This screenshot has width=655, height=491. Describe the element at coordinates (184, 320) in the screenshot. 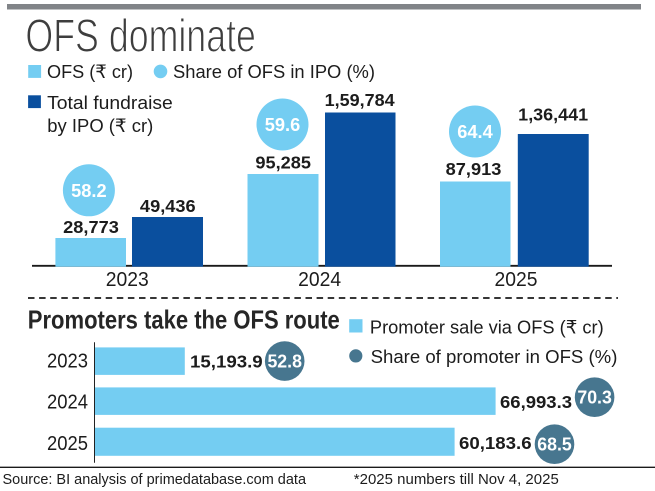

I see `svg-text: Promoters take the OFS route` at that location.